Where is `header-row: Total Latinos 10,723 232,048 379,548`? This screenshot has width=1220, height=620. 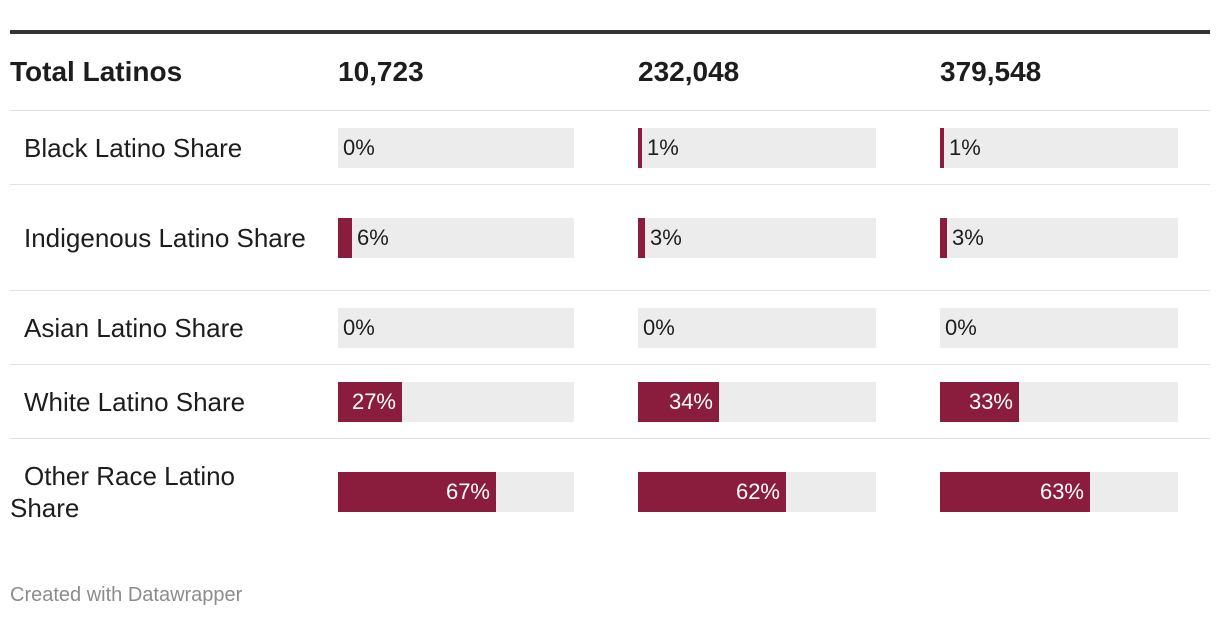 header-row: Total Latinos 10,723 232,048 379,548 is located at coordinates (610, 72).